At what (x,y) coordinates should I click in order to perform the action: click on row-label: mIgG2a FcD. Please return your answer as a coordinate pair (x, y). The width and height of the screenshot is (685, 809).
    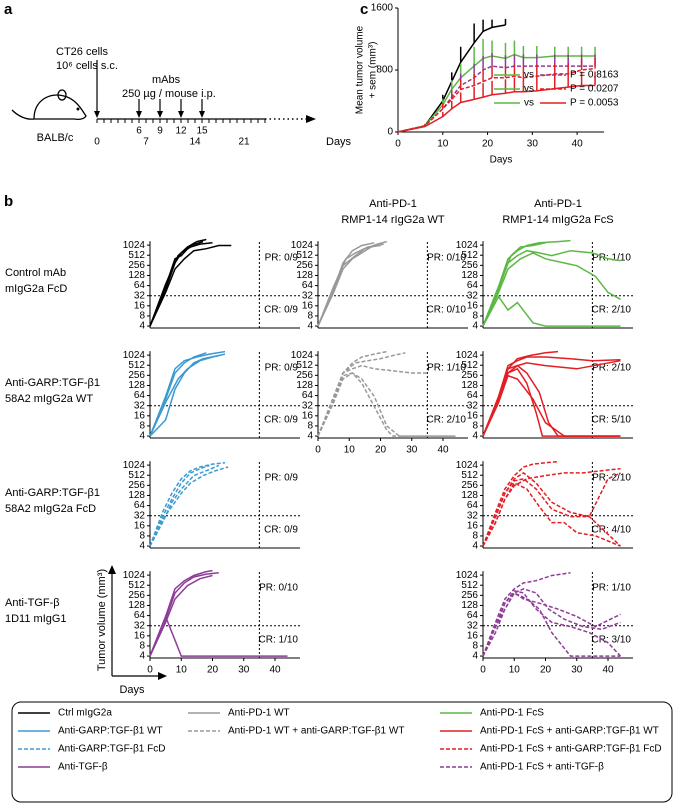
    Looking at the image, I should click on (36, 289).